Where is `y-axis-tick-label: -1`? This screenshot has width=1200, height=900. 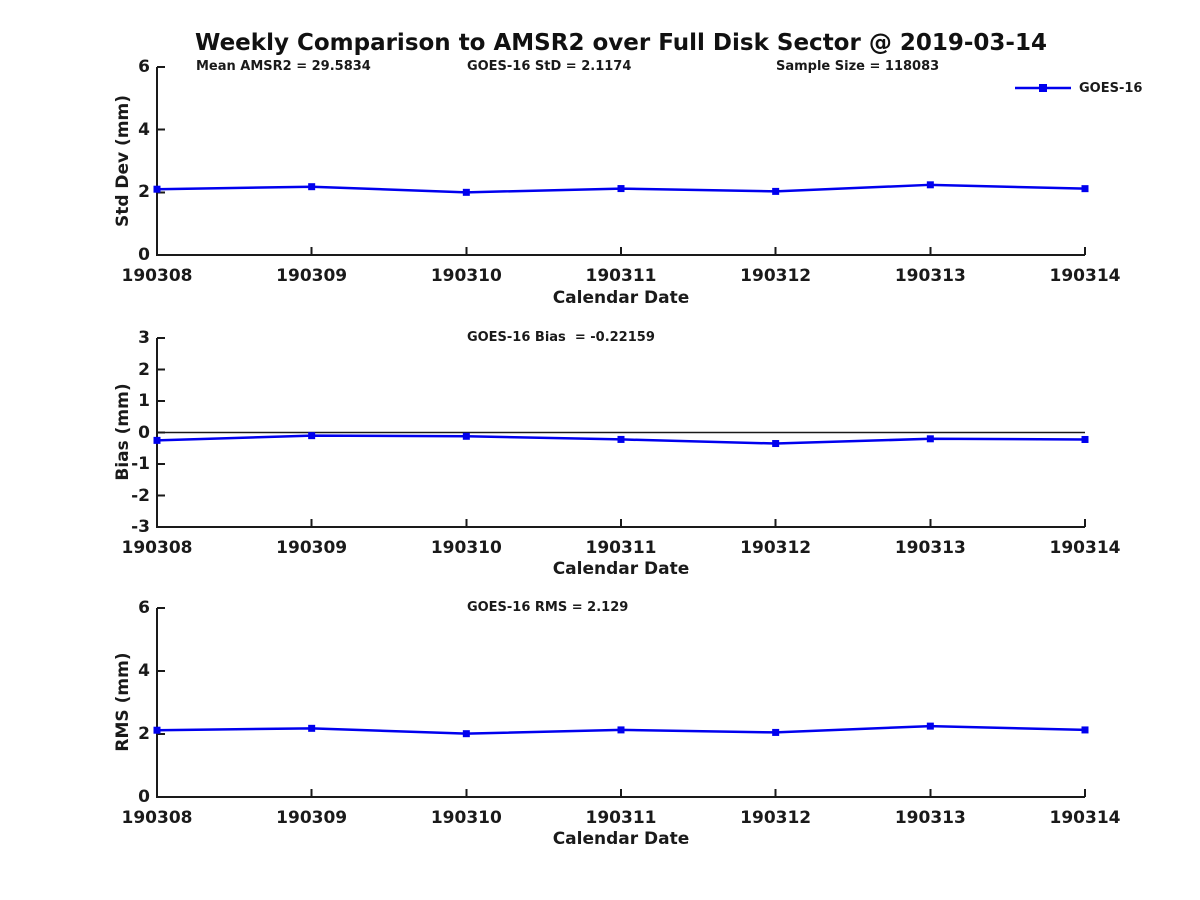
y-axis-tick-label: -1 is located at coordinates (140, 464).